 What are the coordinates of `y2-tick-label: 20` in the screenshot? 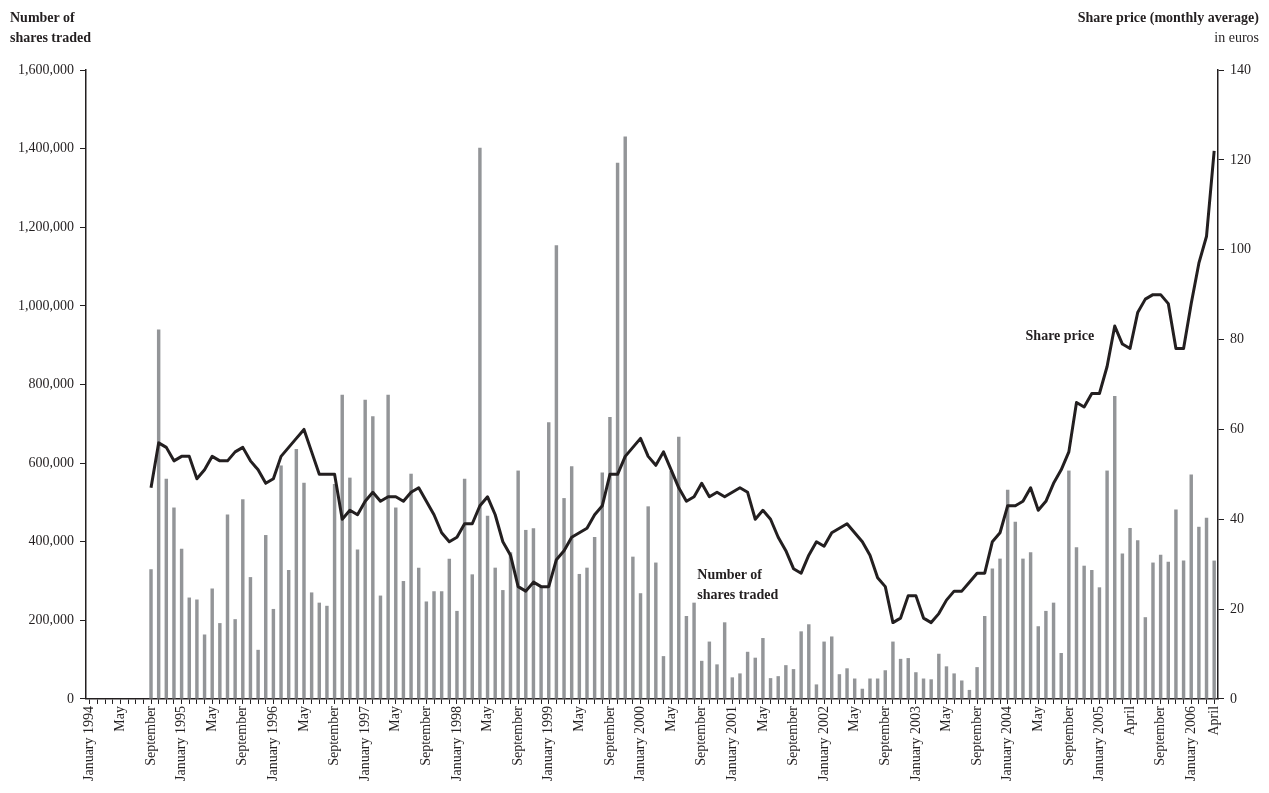 It's located at (1237, 608).